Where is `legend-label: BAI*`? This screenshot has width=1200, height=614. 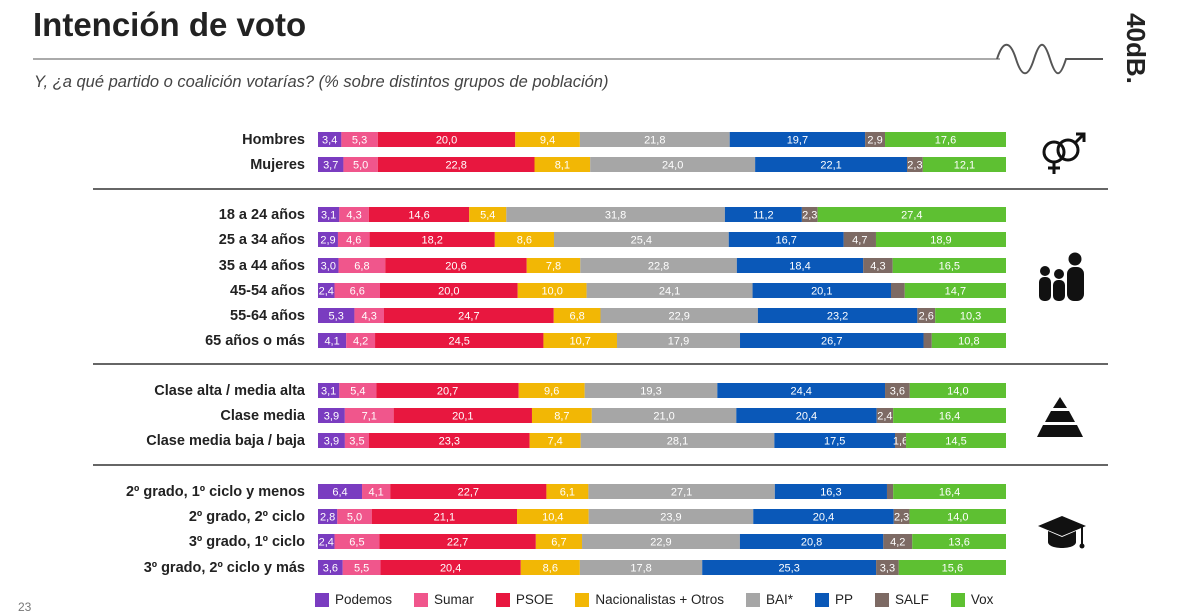 legend-label: BAI* is located at coordinates (780, 599).